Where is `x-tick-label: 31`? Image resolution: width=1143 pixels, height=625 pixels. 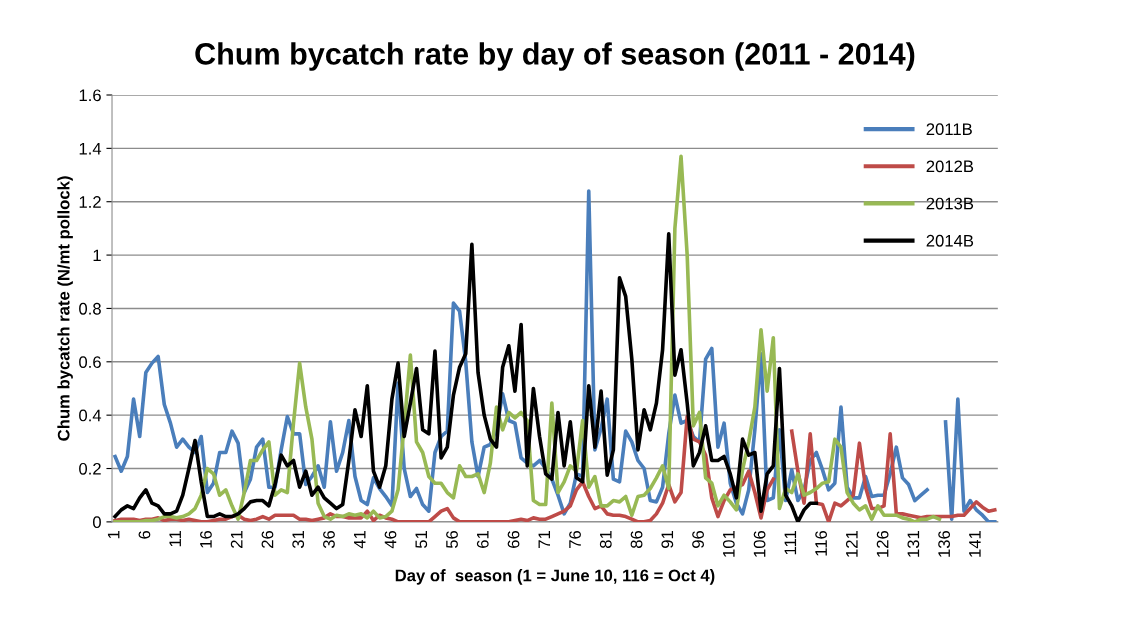
x-tick-label: 31 is located at coordinates (298, 540).